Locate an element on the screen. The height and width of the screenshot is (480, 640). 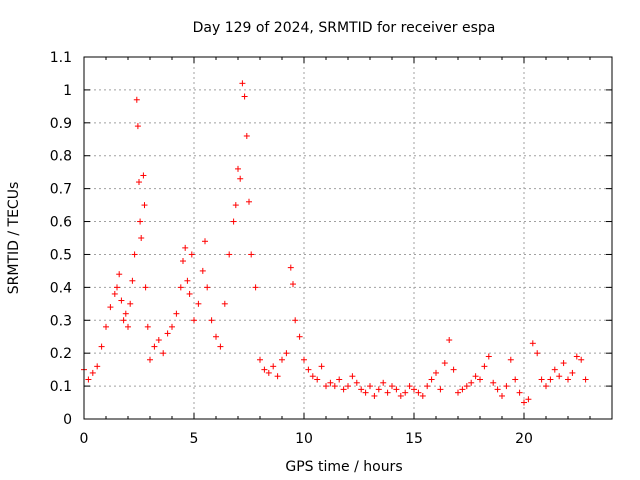
x-tick-label: 10 is located at coordinates (304, 439).